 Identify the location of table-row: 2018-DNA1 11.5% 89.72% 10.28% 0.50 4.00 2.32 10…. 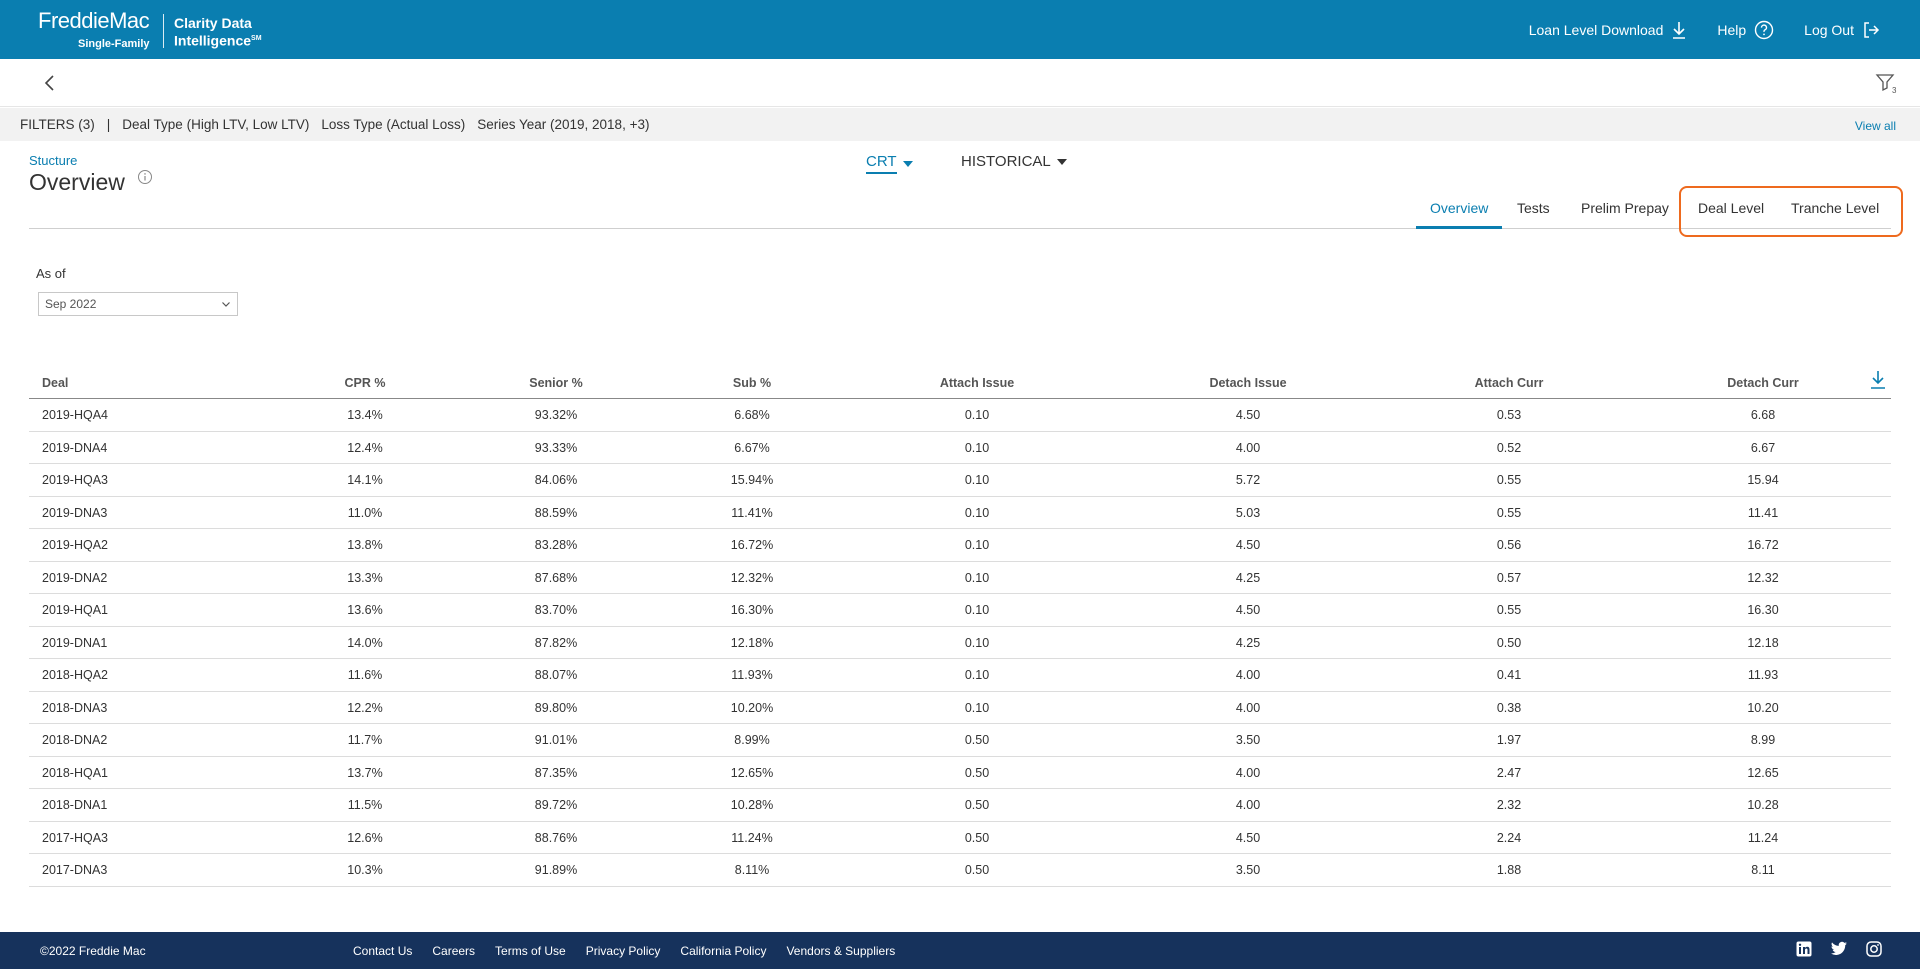
(960, 805).